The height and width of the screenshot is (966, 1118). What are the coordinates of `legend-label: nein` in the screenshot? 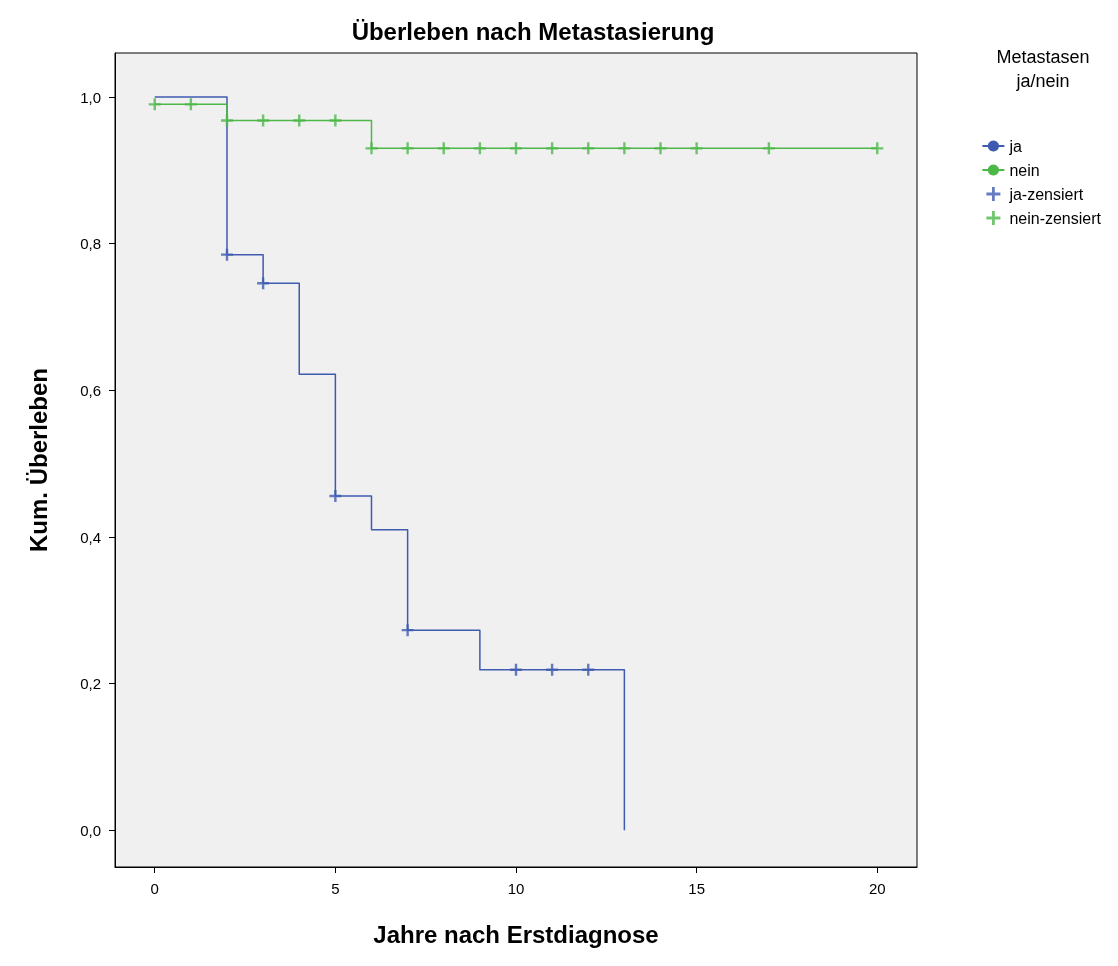 It's located at (1024, 170).